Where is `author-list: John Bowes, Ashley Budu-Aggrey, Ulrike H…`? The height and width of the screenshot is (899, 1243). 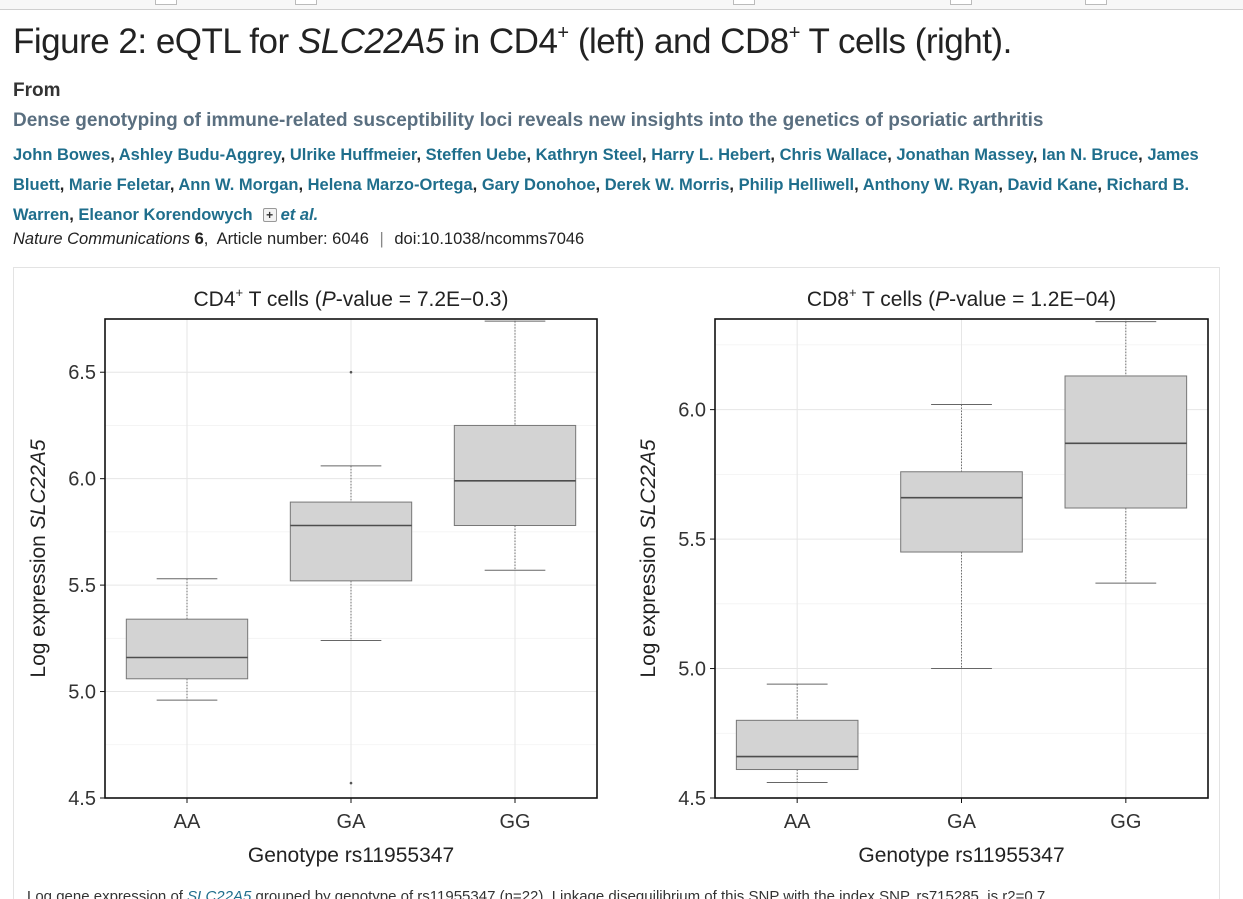 author-list: John Bowes, Ashley Budu-Aggrey, Ulrike H… is located at coordinates (624, 185).